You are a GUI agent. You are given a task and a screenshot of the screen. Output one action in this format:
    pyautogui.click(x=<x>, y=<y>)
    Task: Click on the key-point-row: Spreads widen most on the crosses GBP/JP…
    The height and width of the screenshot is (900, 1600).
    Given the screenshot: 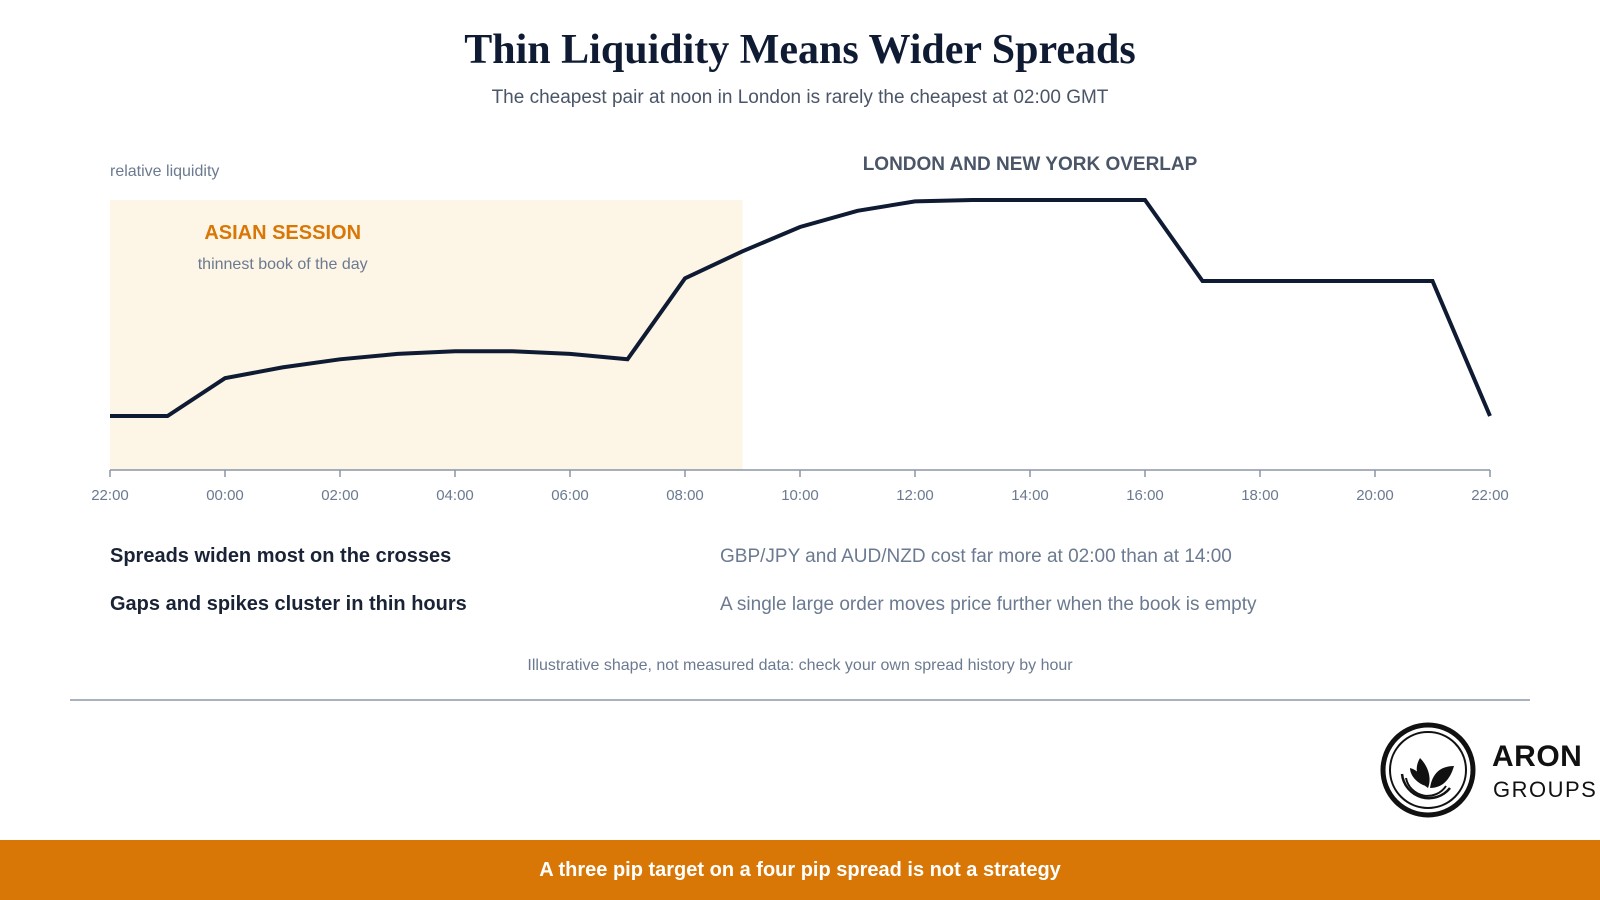 What is the action you would take?
    pyautogui.click(x=800, y=569)
    